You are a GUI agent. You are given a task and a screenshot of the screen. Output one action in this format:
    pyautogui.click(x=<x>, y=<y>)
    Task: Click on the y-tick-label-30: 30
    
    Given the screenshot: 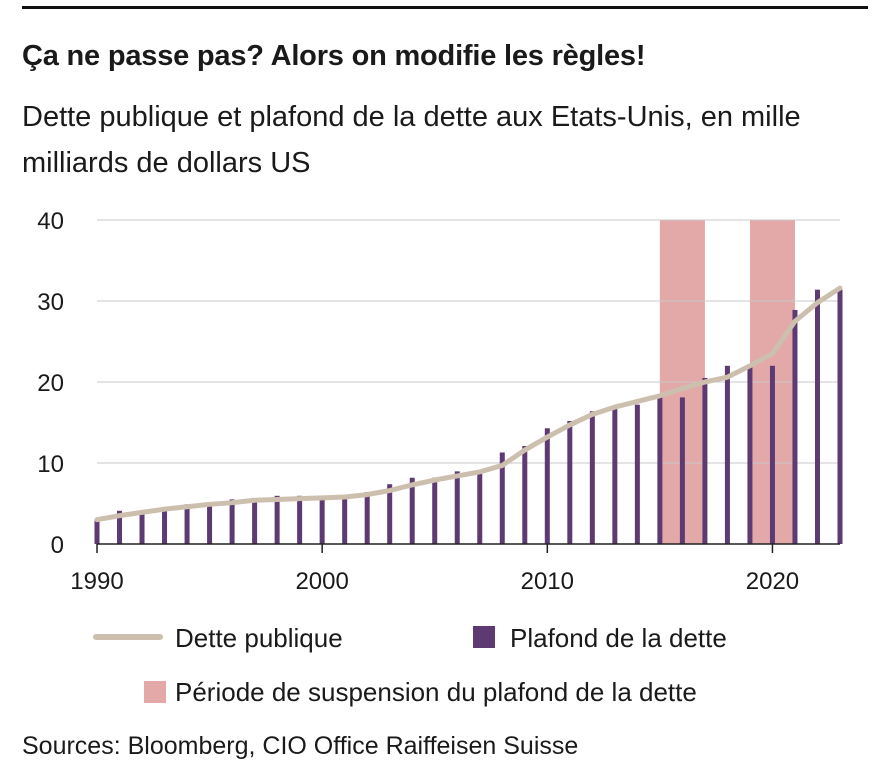 What is the action you would take?
    pyautogui.click(x=50, y=302)
    